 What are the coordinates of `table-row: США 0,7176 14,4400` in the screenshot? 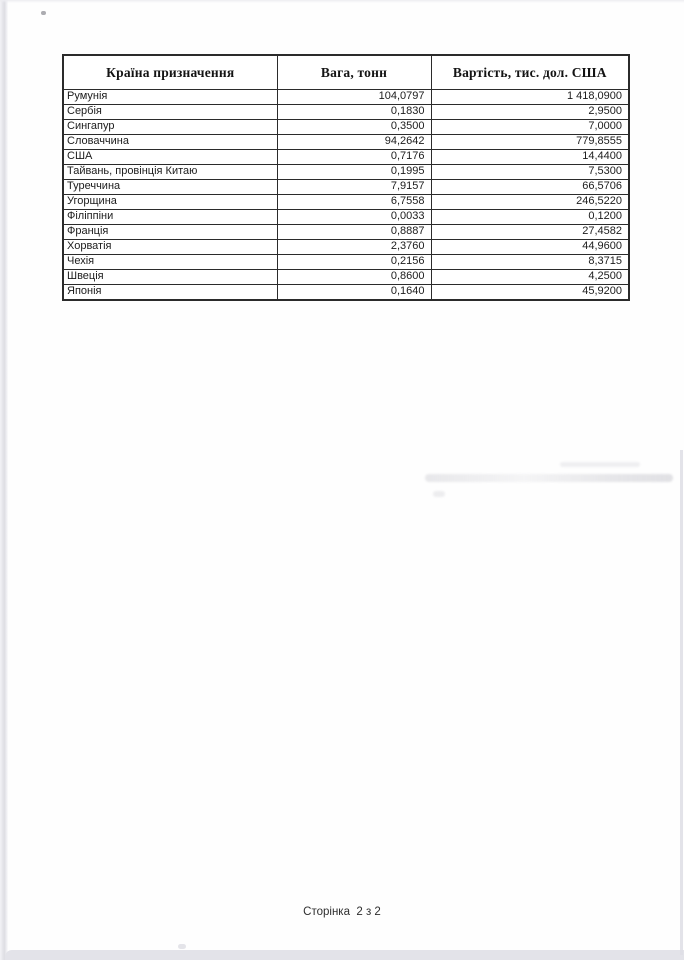 It's located at (346, 157).